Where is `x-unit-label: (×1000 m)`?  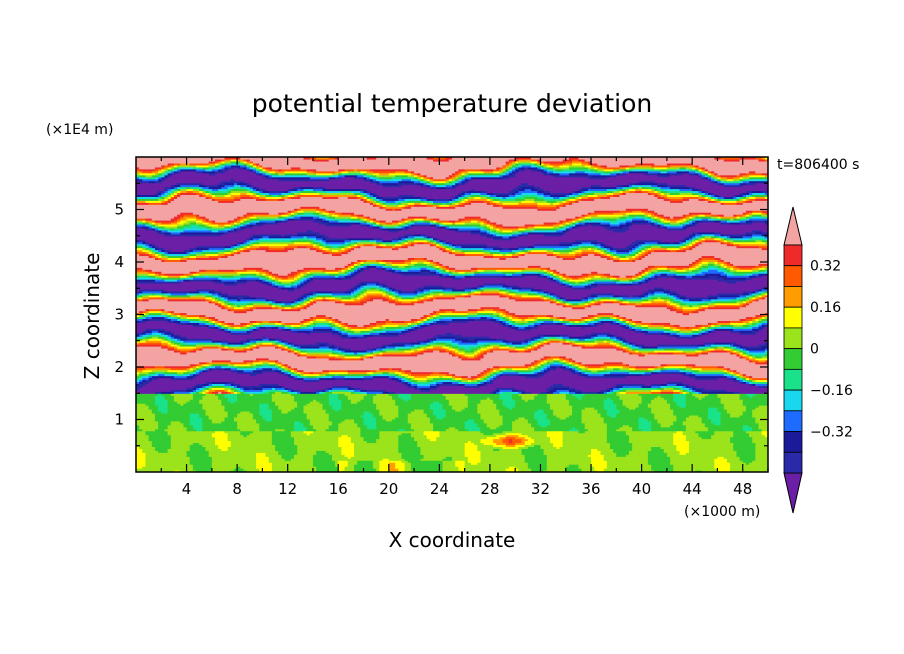
x-unit-label: (×1000 m) is located at coordinates (722, 512).